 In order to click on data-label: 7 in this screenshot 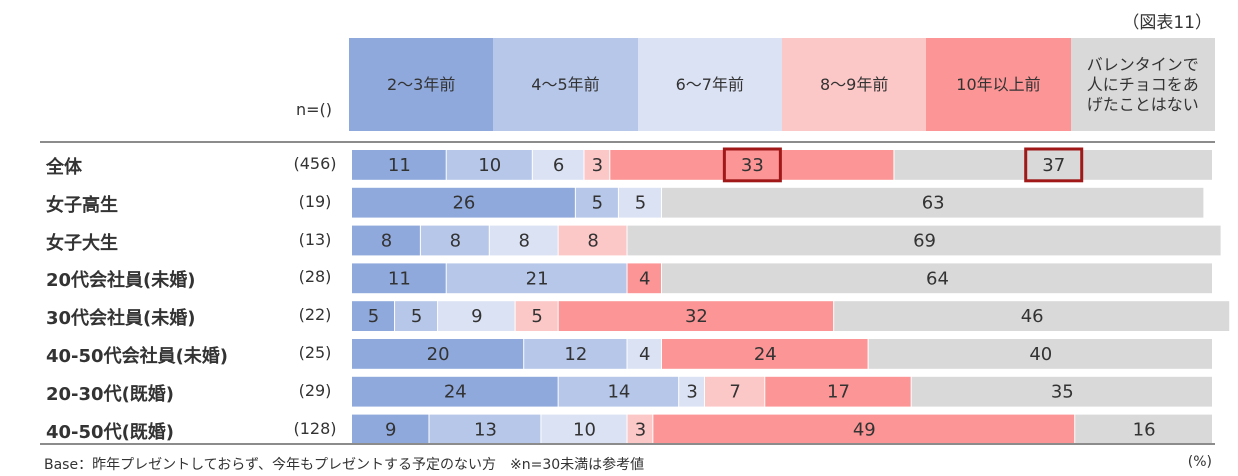, I will do `click(734, 392)`.